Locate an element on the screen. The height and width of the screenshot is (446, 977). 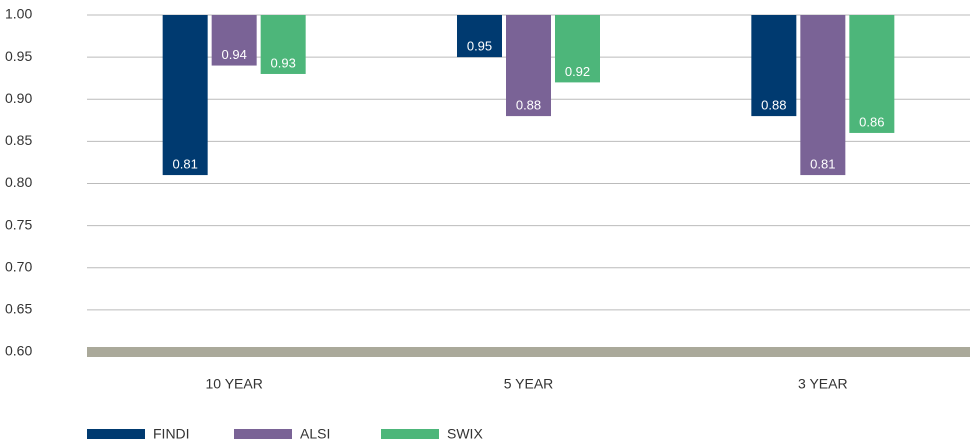
y-tick-label: 0.90 is located at coordinates (18, 98).